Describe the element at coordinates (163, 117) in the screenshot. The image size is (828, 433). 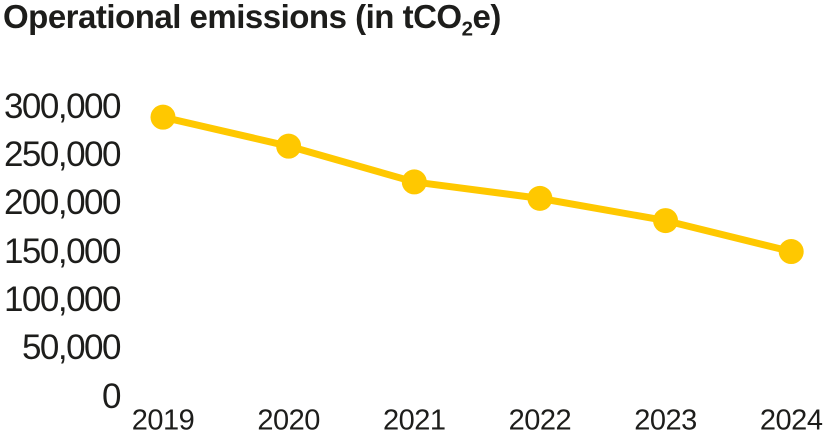
I see `data-point-2019` at that location.